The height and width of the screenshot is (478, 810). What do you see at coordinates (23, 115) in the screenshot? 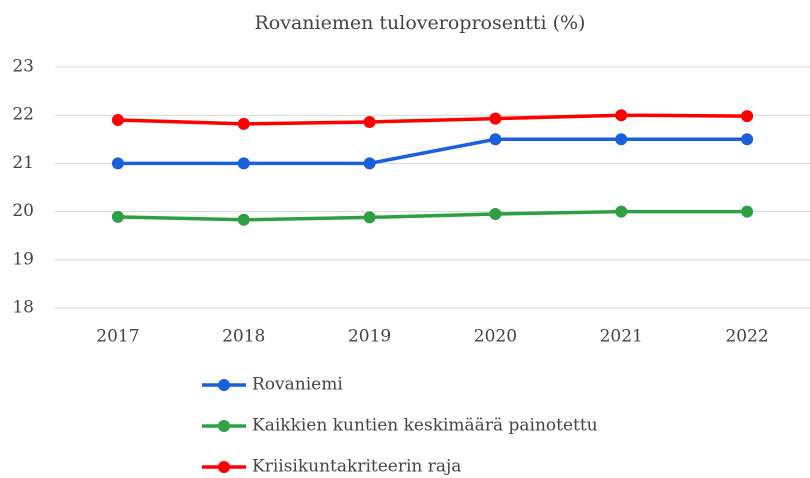
I see `y-tick-label: 22` at bounding box center [23, 115].